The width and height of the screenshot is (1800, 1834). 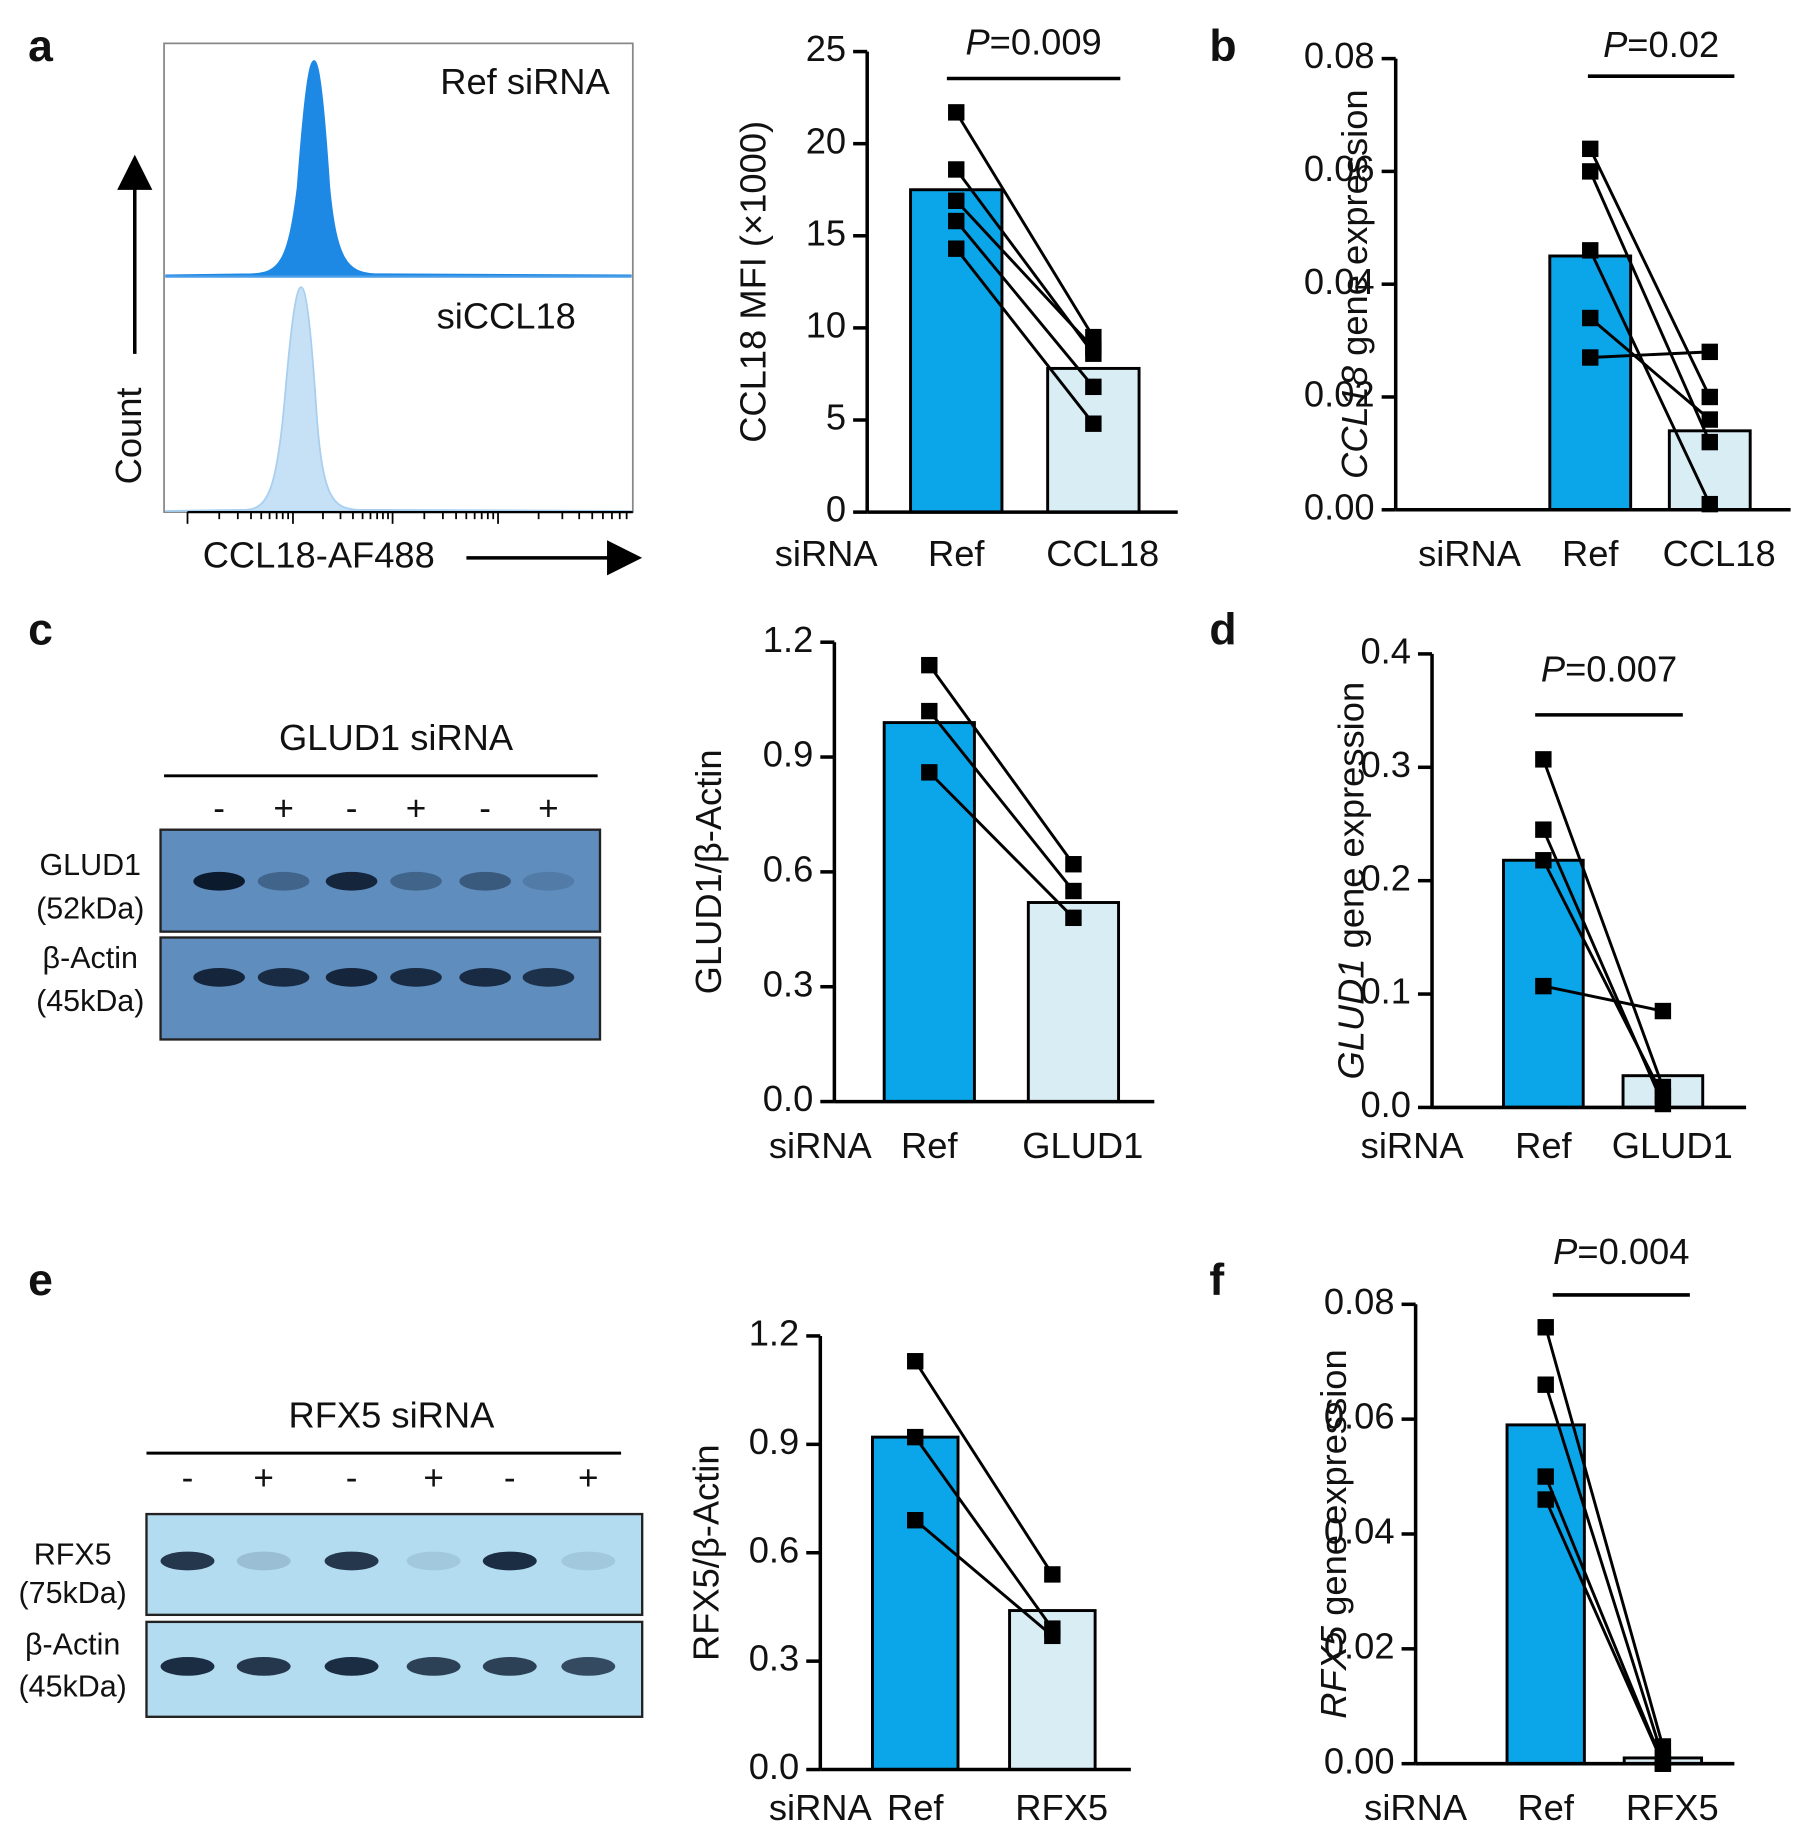 What do you see at coordinates (826, 324) in the screenshot?
I see `y-tick-label: 10` at bounding box center [826, 324].